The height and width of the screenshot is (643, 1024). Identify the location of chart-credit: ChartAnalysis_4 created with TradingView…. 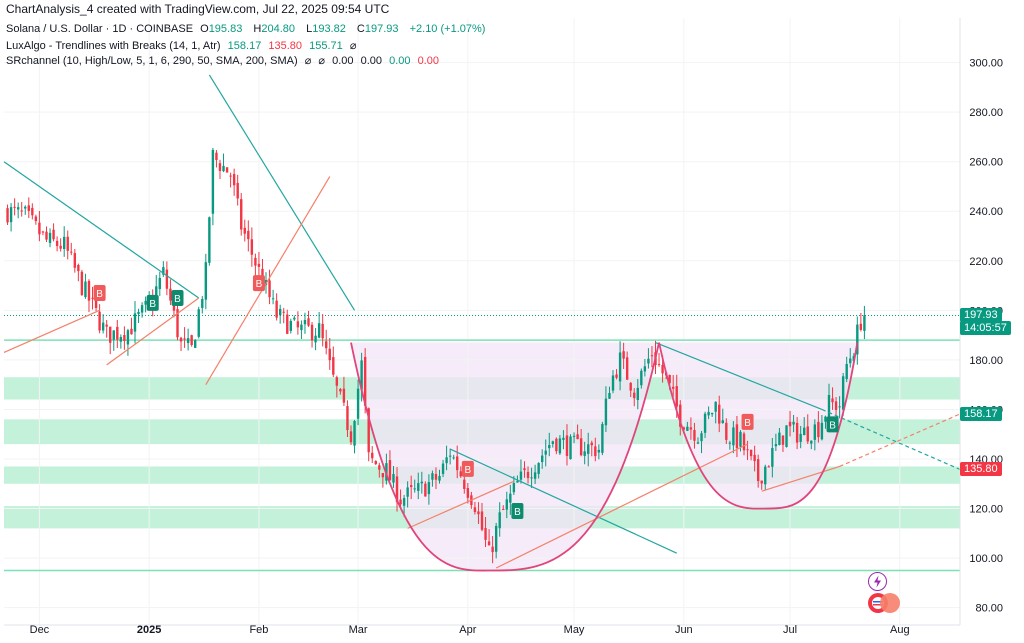
(198, 9).